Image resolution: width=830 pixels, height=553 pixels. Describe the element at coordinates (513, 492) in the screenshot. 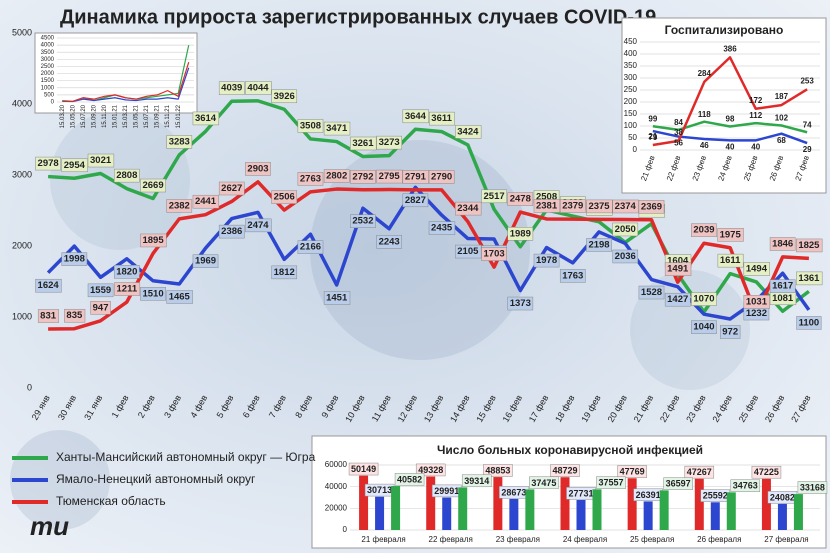

I see `data-label: 28673` at that location.